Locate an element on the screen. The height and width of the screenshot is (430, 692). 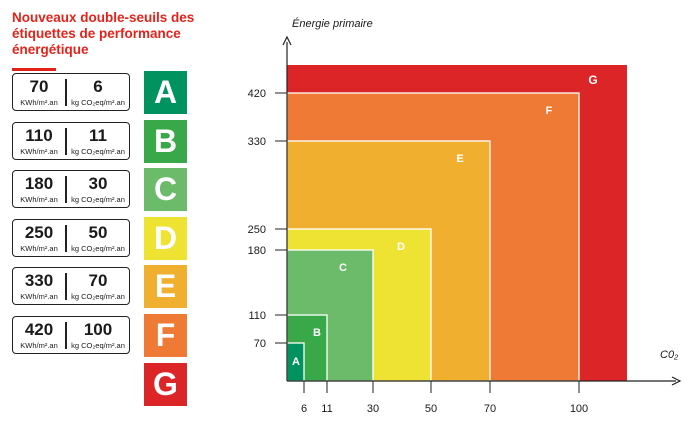
co2-threshold: 30 is located at coordinates (98, 184).